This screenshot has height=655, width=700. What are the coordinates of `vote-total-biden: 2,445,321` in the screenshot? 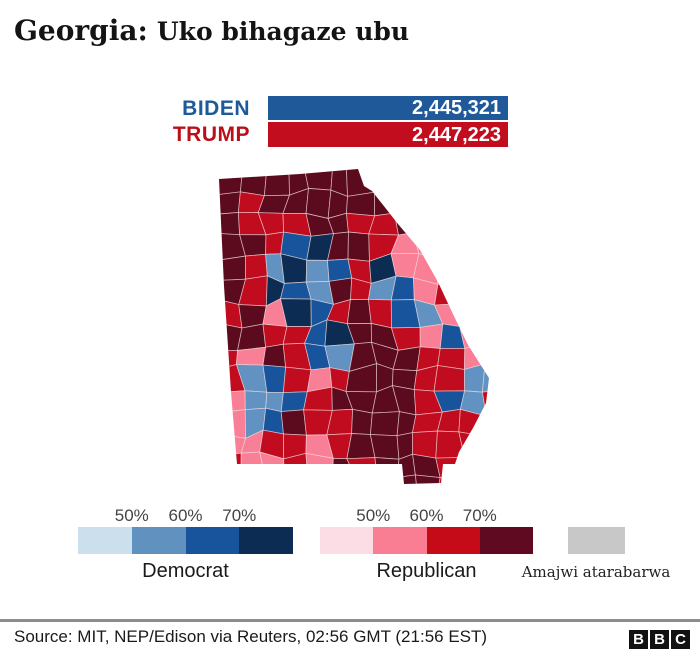 It's located at (456, 108).